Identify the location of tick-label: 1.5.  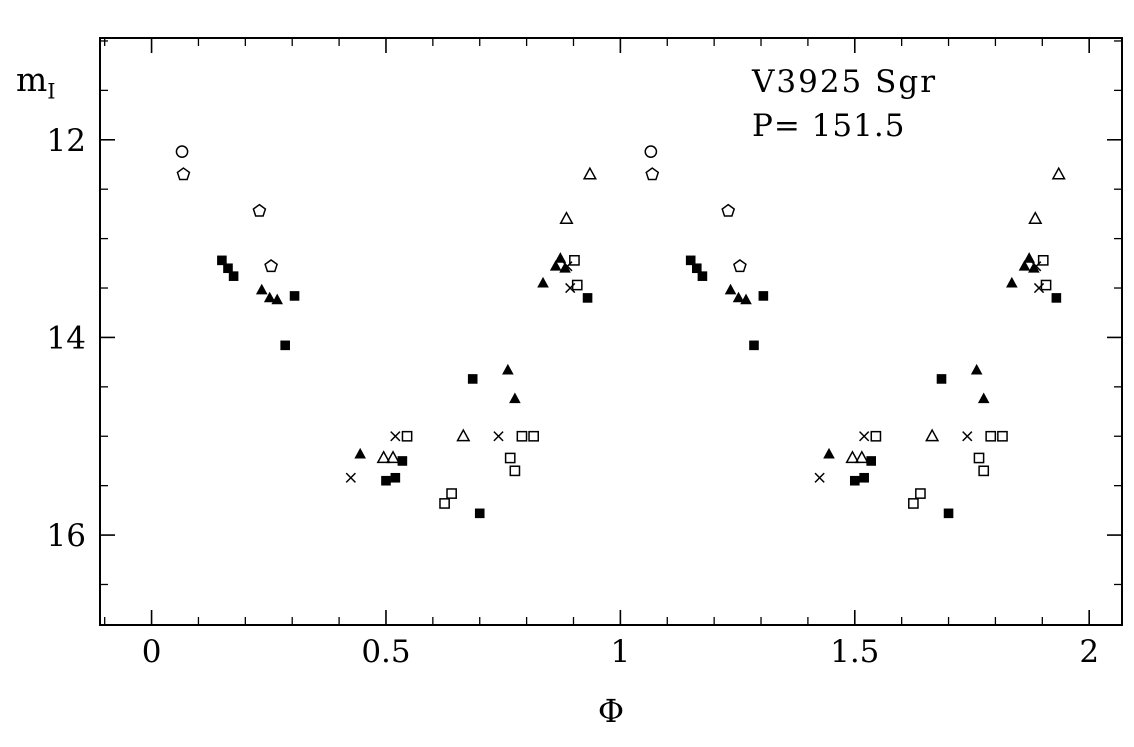
(854, 652).